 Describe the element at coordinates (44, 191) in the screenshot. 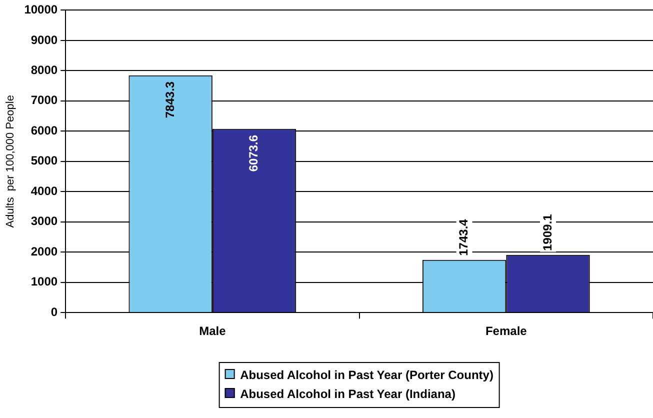

I see `y-tick-label: 4000` at that location.